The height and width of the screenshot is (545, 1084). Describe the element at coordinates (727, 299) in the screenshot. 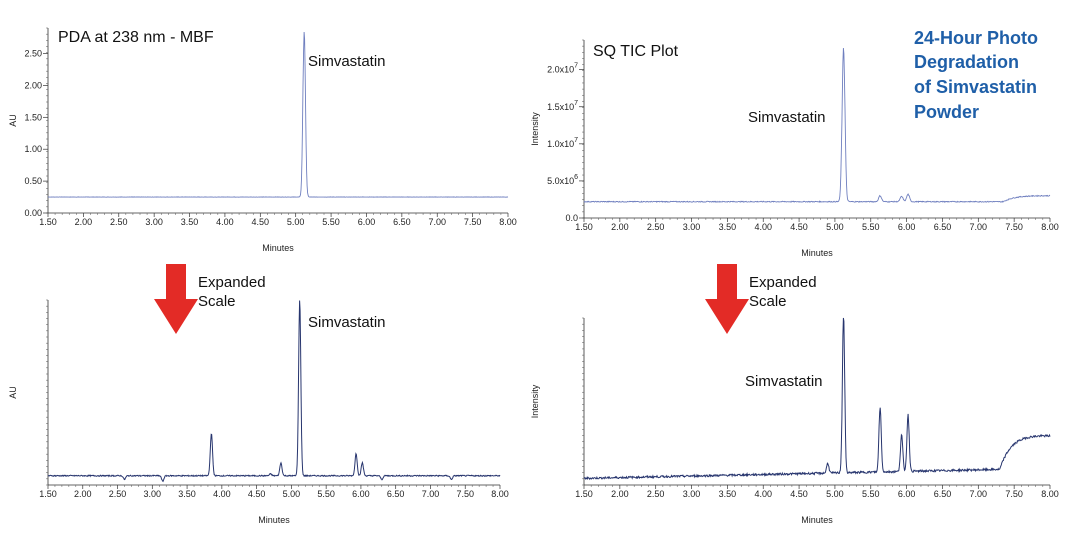

I see `down-arrow-icon` at that location.